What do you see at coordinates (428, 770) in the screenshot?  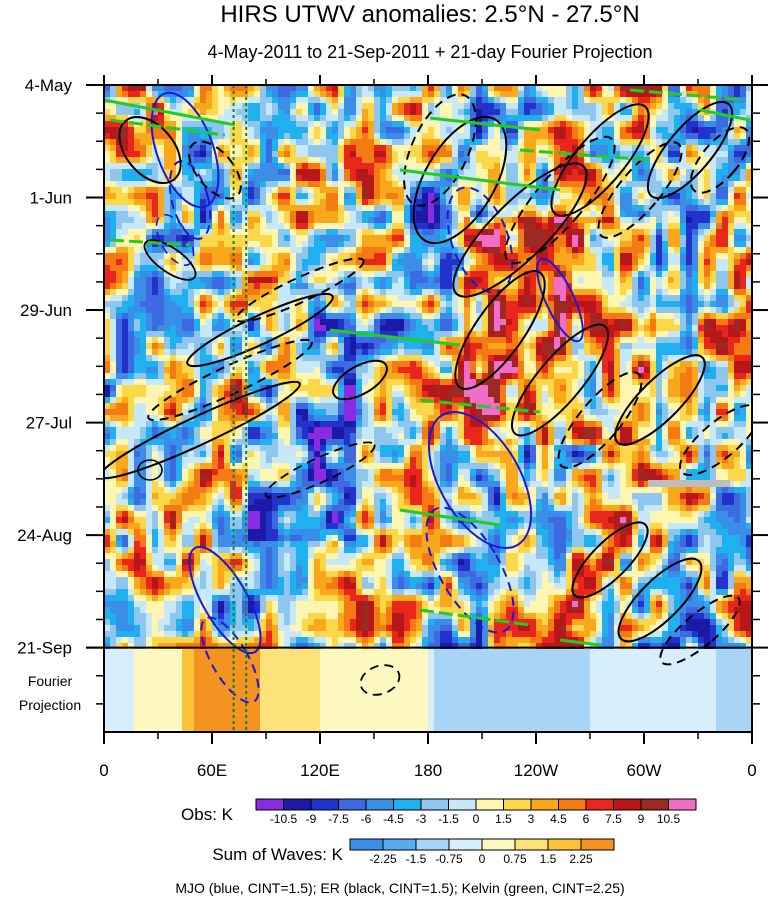 I see `x-tick-label-3: 180` at bounding box center [428, 770].